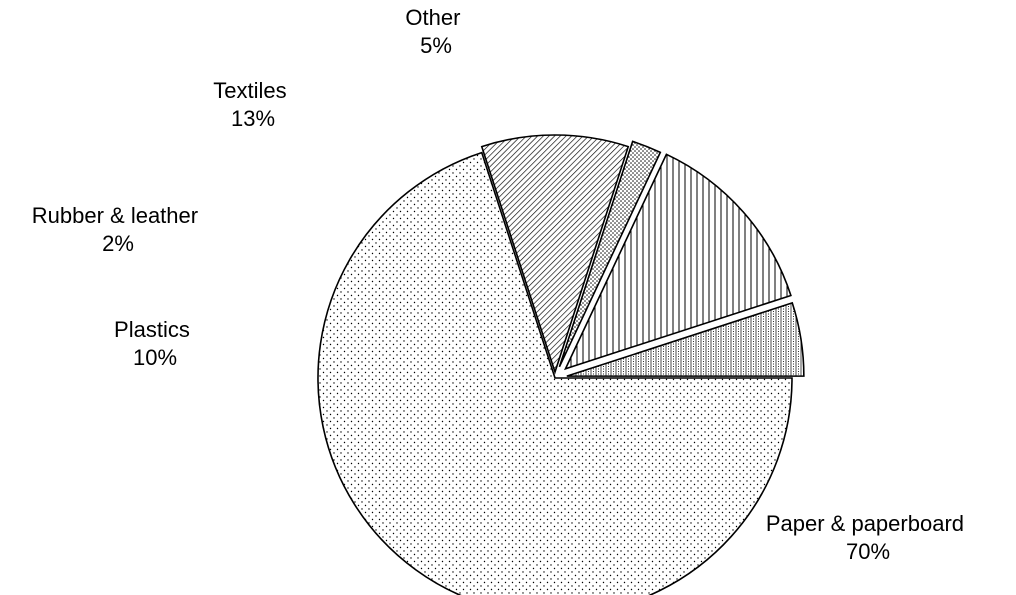 This screenshot has width=1016, height=595. Describe the element at coordinates (610, 254) in the screenshot. I see `slice-rubber-leather` at that location.